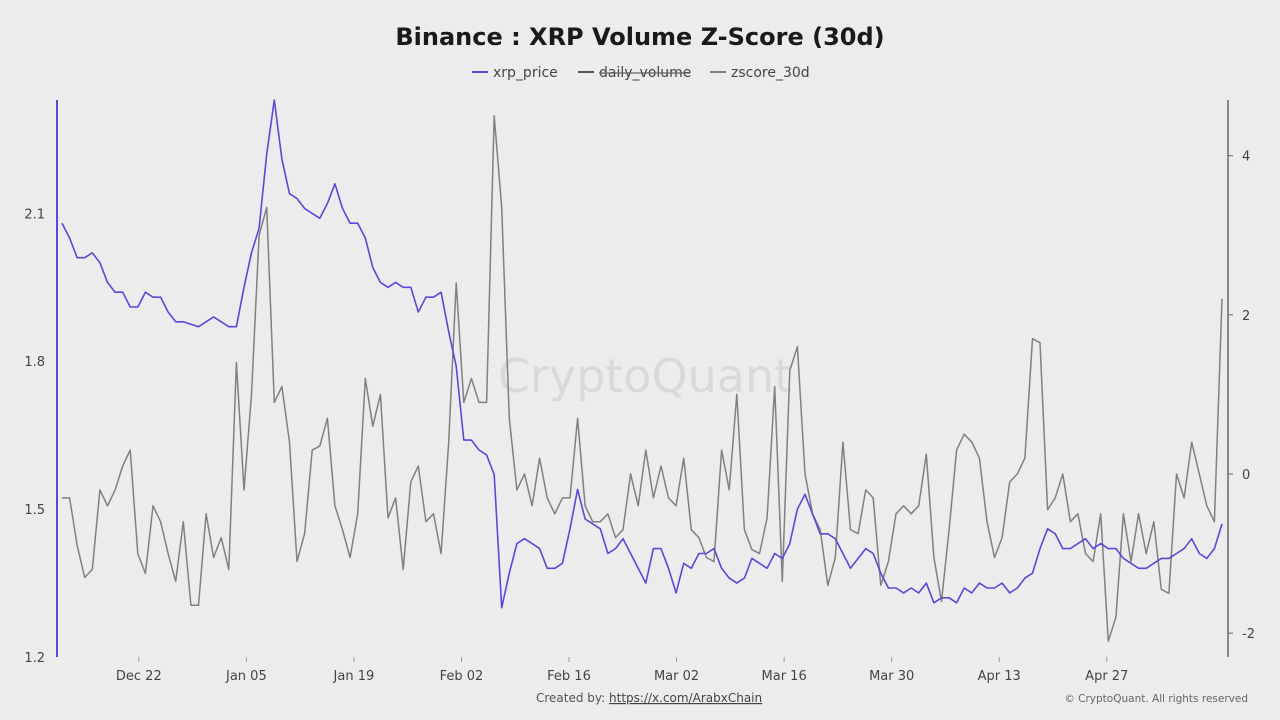 Image resolution: width=1280 pixels, height=720 pixels. What do you see at coordinates (525, 73) in the screenshot?
I see `legend-label: xrp_price` at bounding box center [525, 73].